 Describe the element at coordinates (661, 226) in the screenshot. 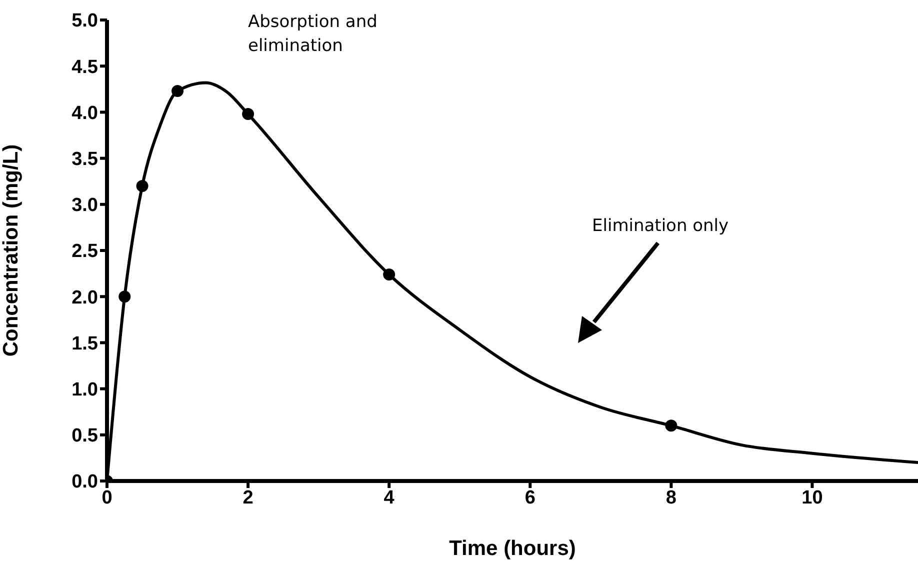

I see `annotation: Elimination only` at that location.